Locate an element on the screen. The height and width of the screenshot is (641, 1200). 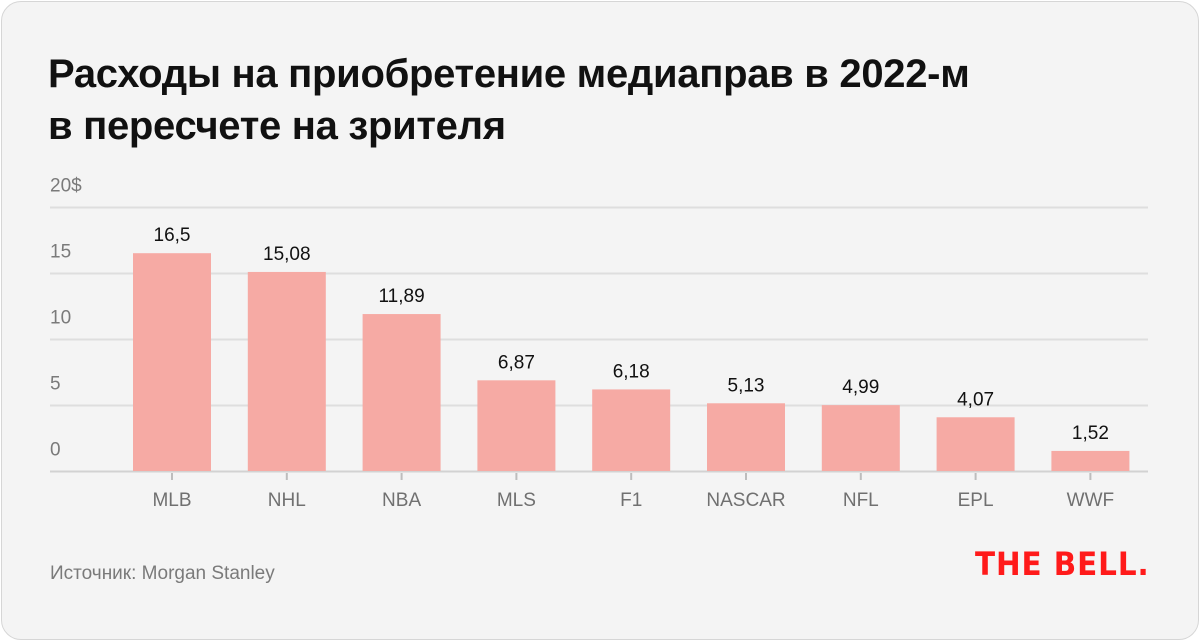
x-tick-label: MLS is located at coordinates (516, 500).